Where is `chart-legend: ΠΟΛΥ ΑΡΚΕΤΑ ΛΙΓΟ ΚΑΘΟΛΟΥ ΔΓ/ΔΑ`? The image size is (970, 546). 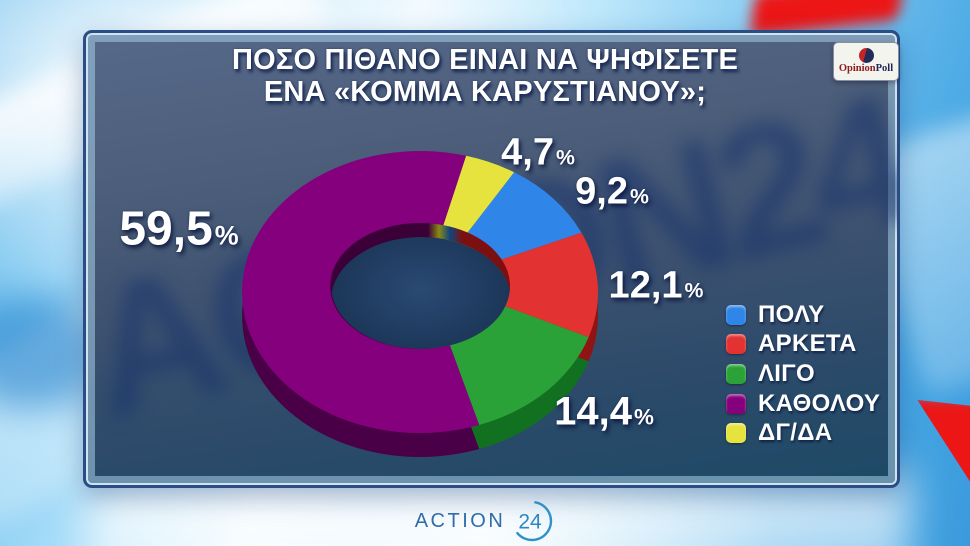 chart-legend: ΠΟΛΥ ΑΡΚΕΤΑ ΛΙΓΟ ΚΑΘΟΛΟΥ ΔΓ/ΔΑ is located at coordinates (803, 374).